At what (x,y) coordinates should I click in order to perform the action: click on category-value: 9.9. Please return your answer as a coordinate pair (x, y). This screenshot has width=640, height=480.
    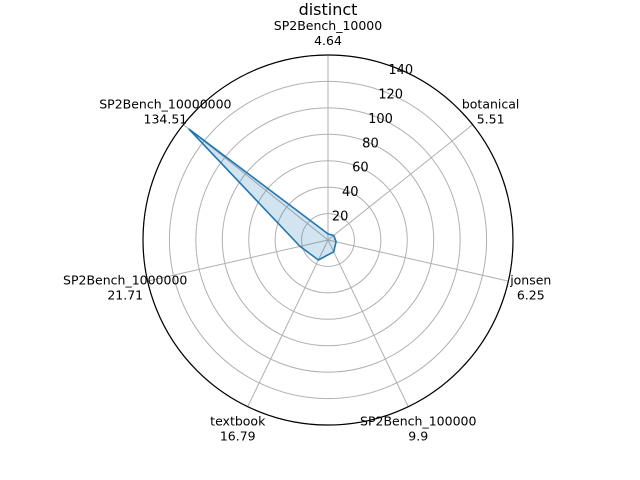
    Looking at the image, I should click on (418, 435).